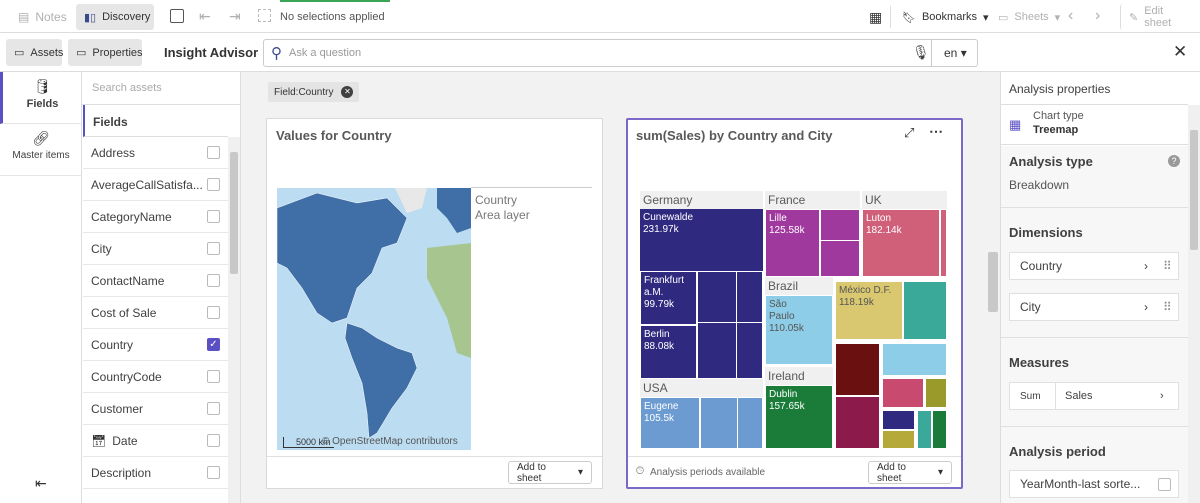 This screenshot has width=1200, height=503. Describe the element at coordinates (955, 53) in the screenshot. I see `language-select: en ▾` at that location.